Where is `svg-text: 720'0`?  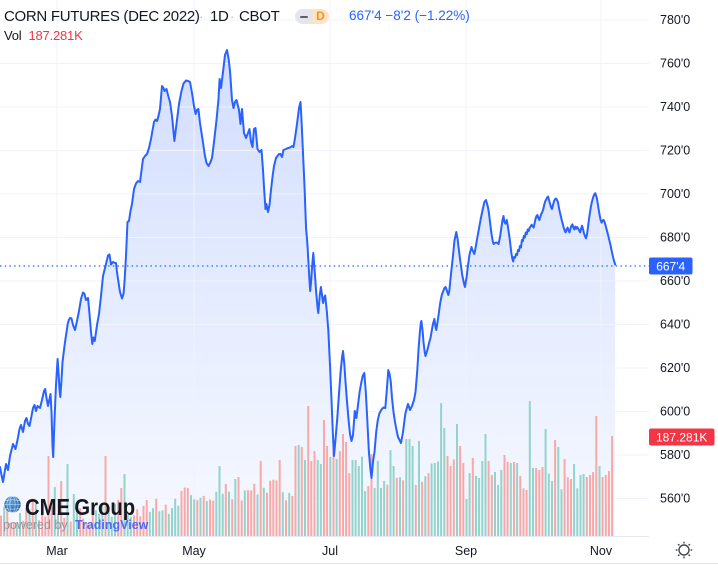
svg-text: 720'0 is located at coordinates (675, 151).